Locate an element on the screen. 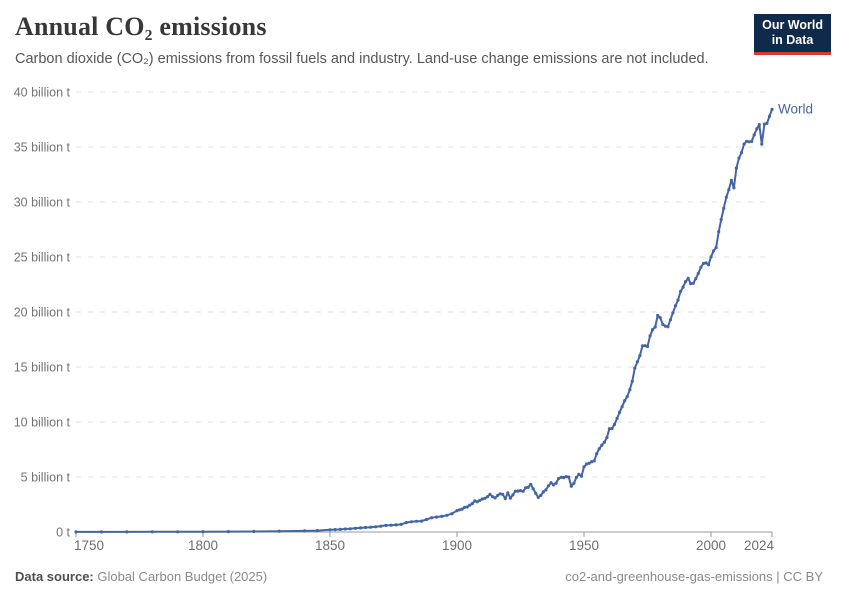 This screenshot has height=600, width=850. footer-links: co2-and-greenhouse-gas-emissions | CC BY is located at coordinates (694, 576).